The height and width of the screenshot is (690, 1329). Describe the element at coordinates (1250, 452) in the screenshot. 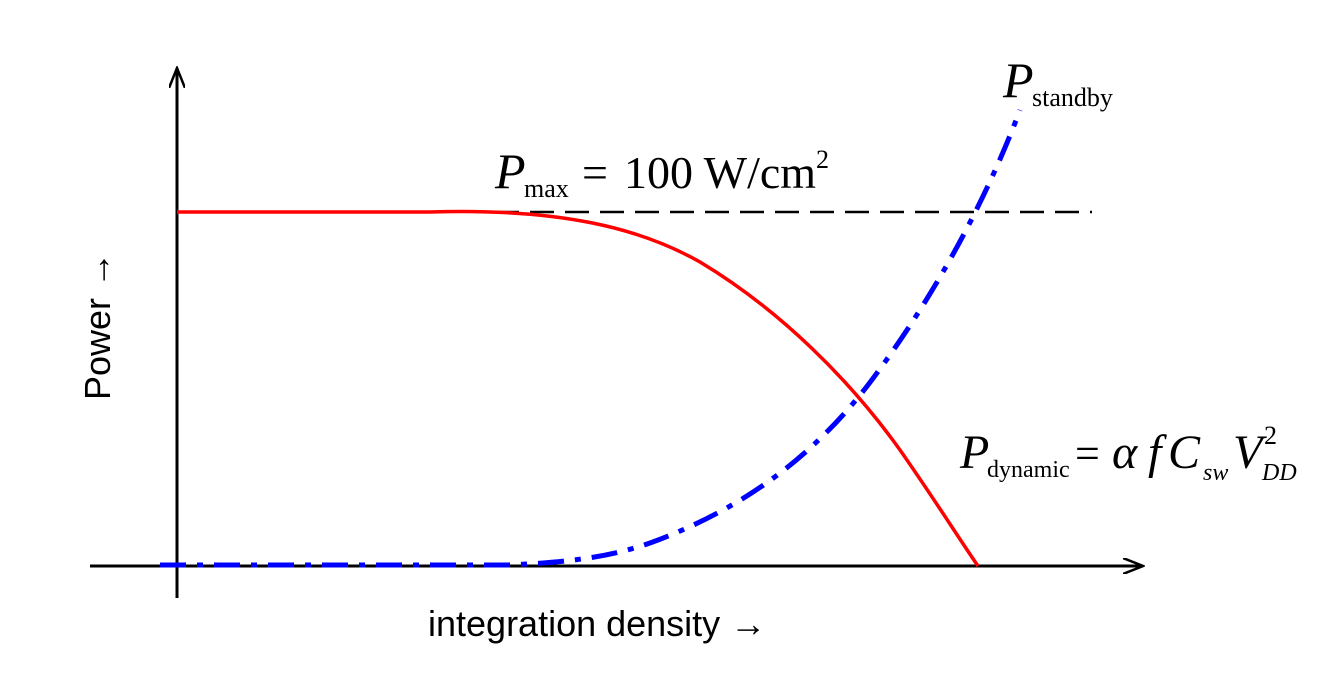

I see `svg-text: V` at that location.